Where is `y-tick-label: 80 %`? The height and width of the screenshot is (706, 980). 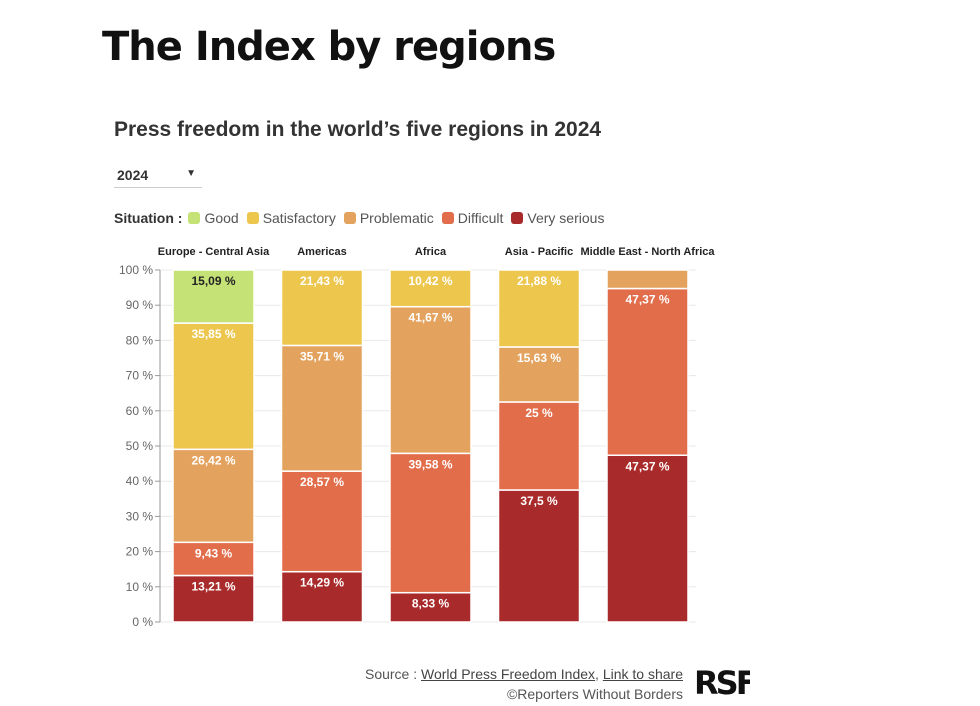 y-tick-label: 80 % is located at coordinates (140, 340).